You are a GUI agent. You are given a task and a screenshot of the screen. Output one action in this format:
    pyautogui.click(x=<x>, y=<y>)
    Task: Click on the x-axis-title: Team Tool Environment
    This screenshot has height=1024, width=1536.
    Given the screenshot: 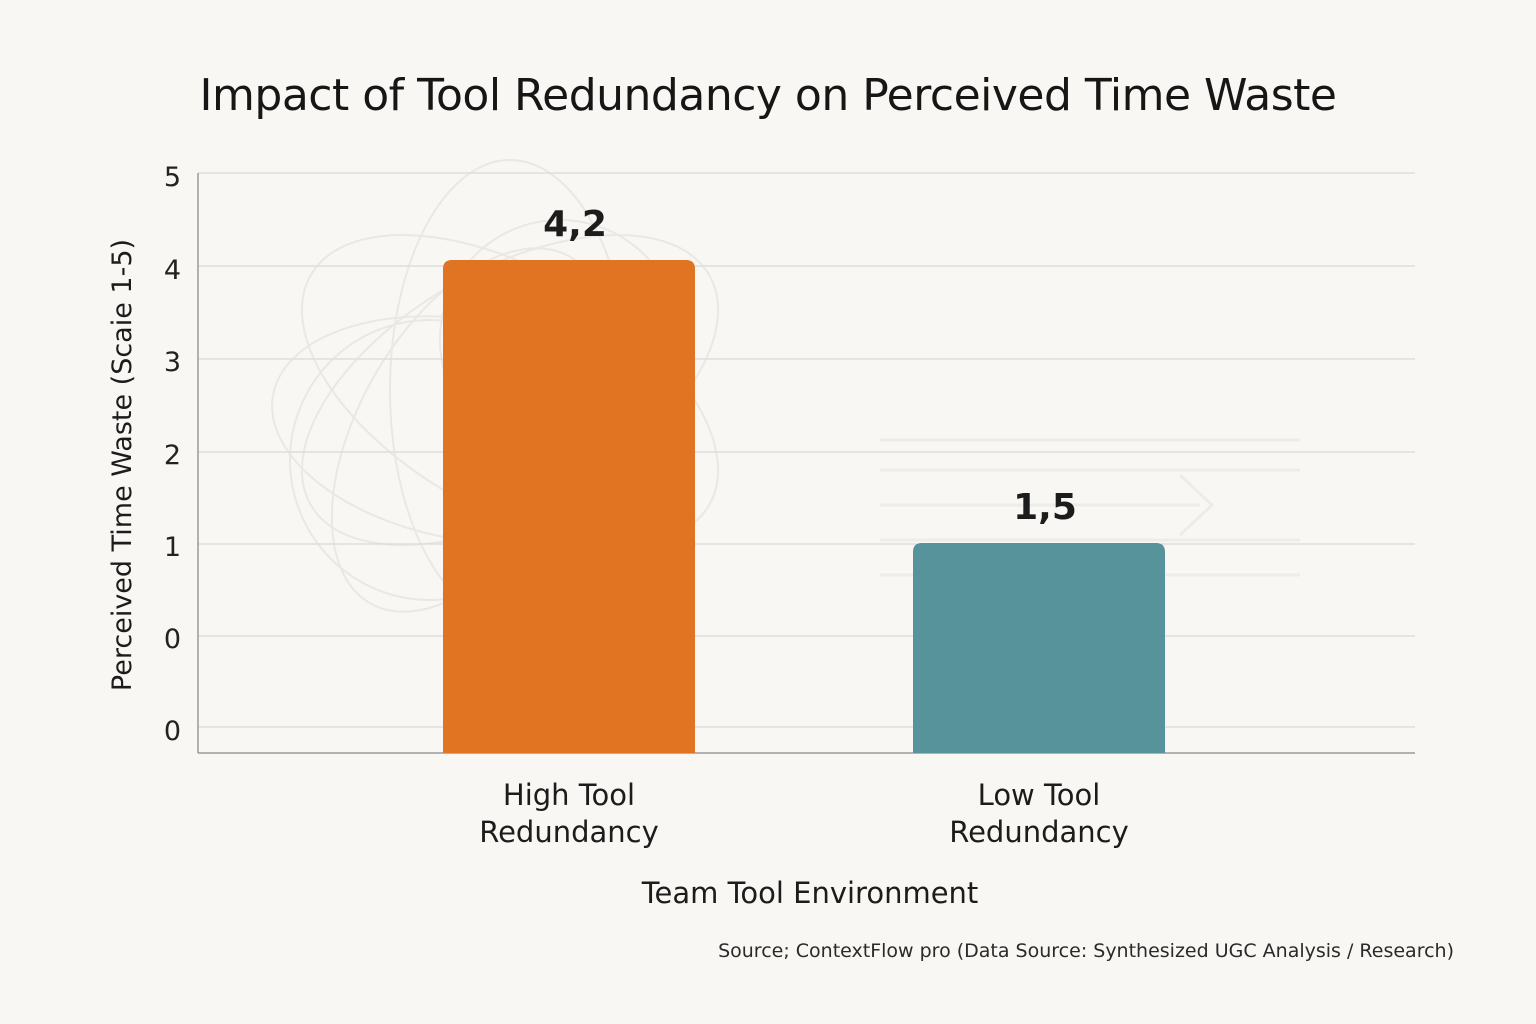 What is the action you would take?
    pyautogui.click(x=810, y=893)
    